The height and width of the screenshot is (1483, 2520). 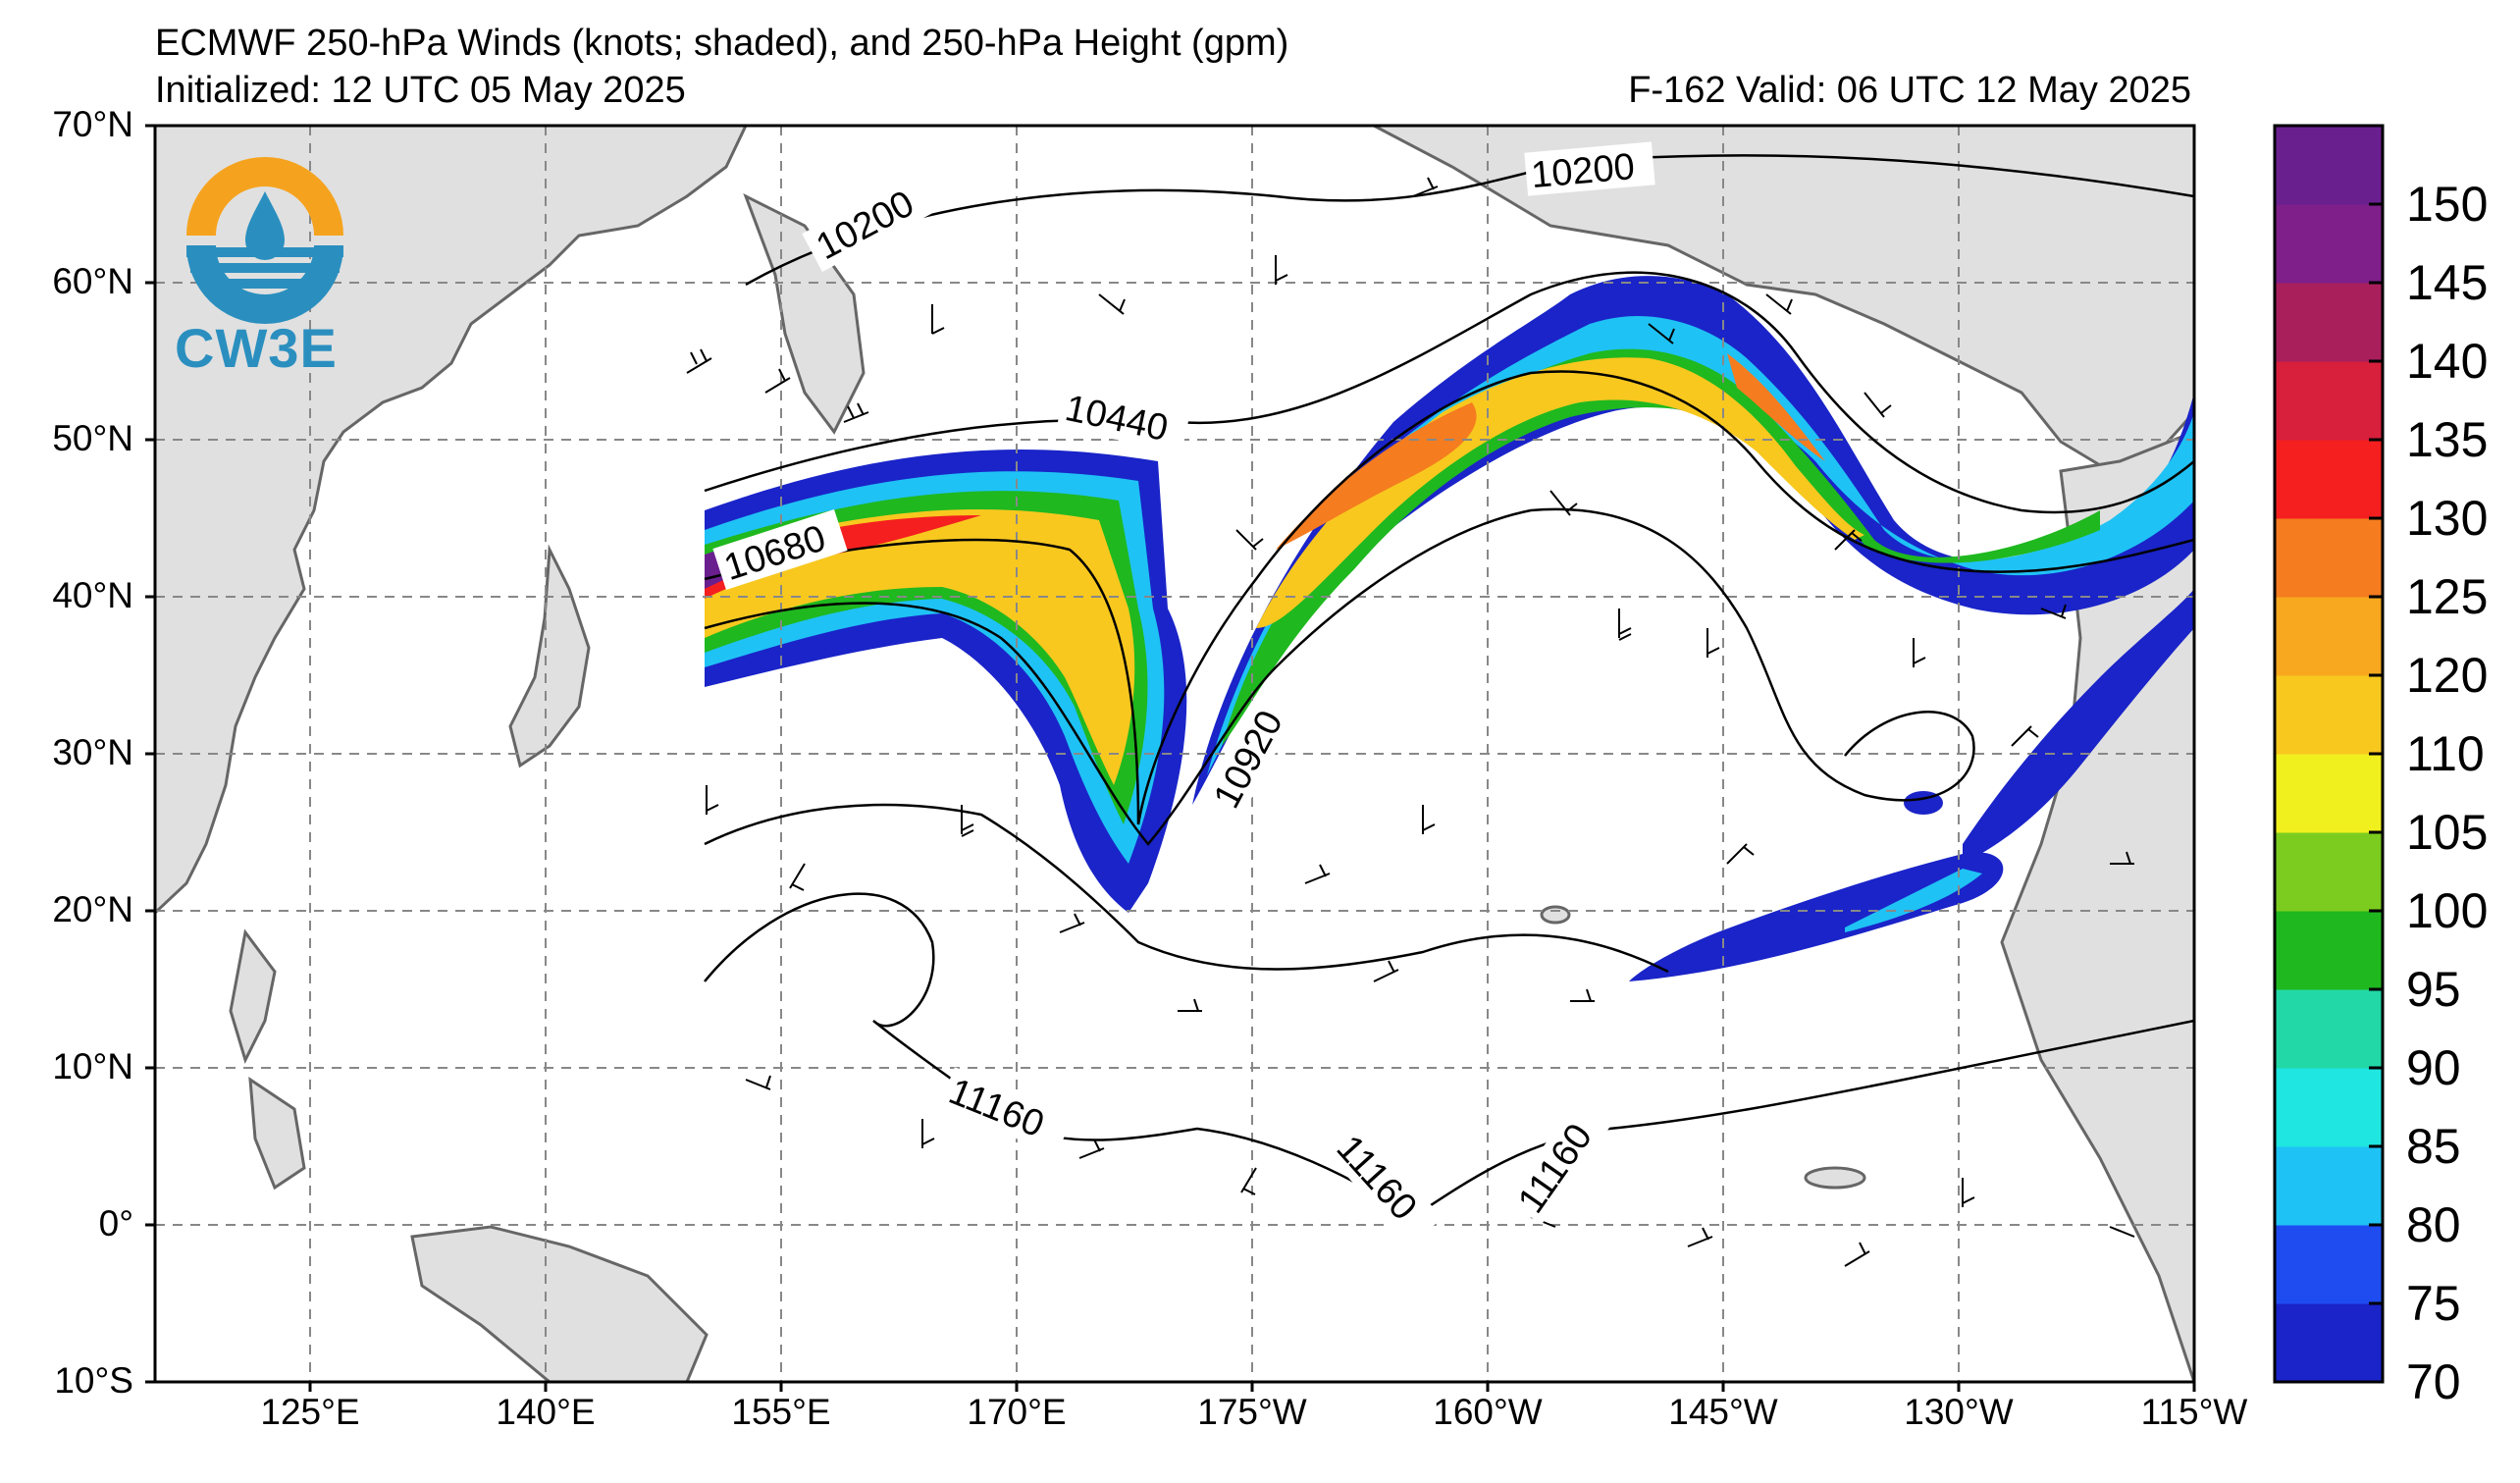 I want to click on lat-label: 10°S, so click(x=93, y=1380).